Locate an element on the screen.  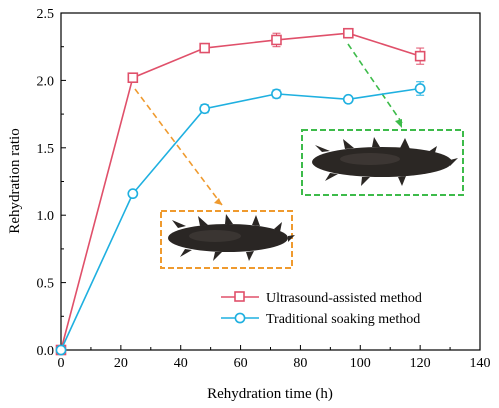
x-tick-label: 120 is located at coordinates (420, 363).